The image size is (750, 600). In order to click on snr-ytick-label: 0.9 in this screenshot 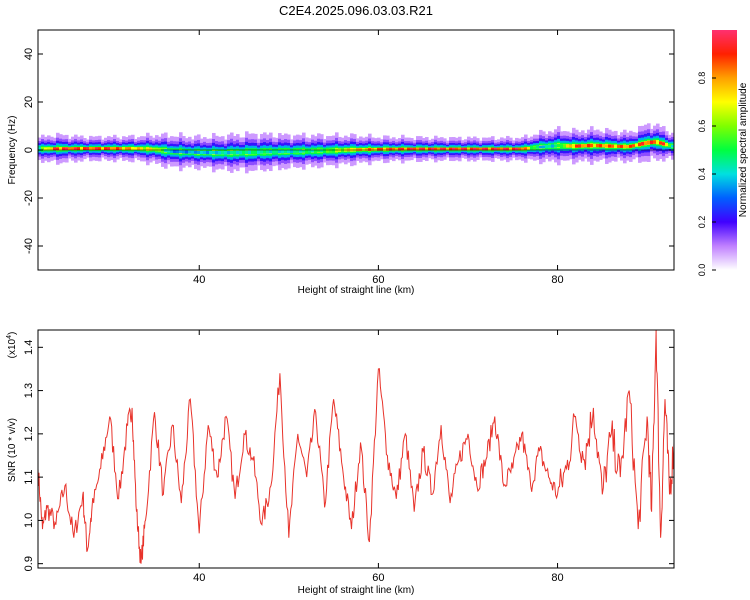, I will do `click(29, 563)`.